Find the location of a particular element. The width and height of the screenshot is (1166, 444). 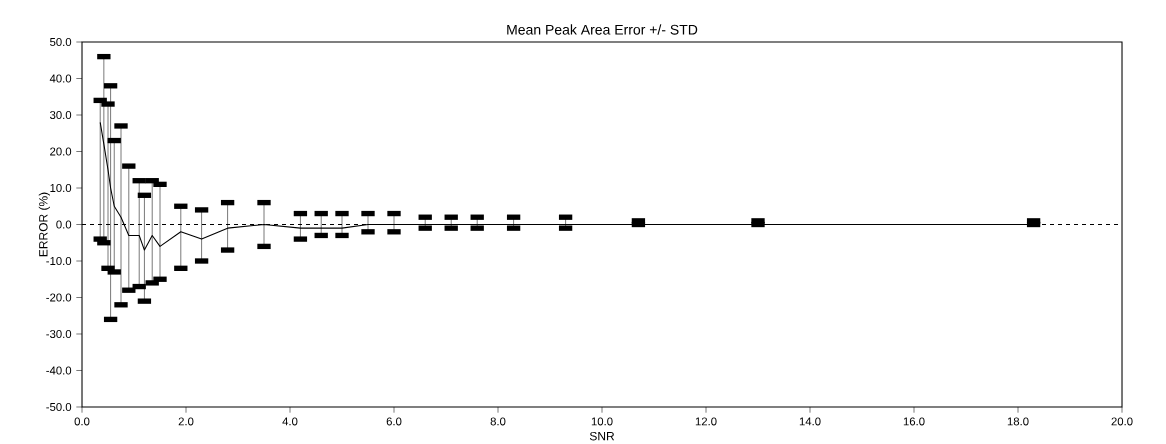

y-tick-label: -40.0 is located at coordinates (59, 370).